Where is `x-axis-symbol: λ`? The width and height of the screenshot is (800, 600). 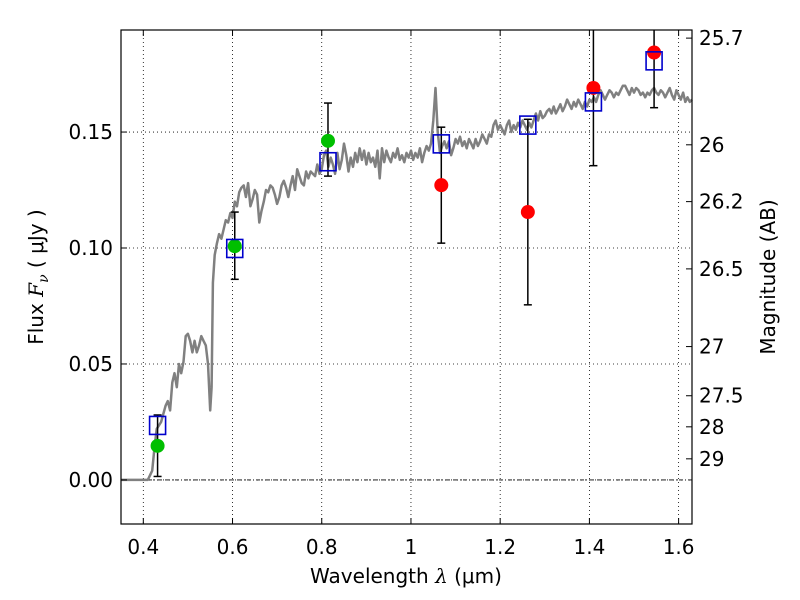 x-axis-symbol: λ is located at coordinates (441, 576).